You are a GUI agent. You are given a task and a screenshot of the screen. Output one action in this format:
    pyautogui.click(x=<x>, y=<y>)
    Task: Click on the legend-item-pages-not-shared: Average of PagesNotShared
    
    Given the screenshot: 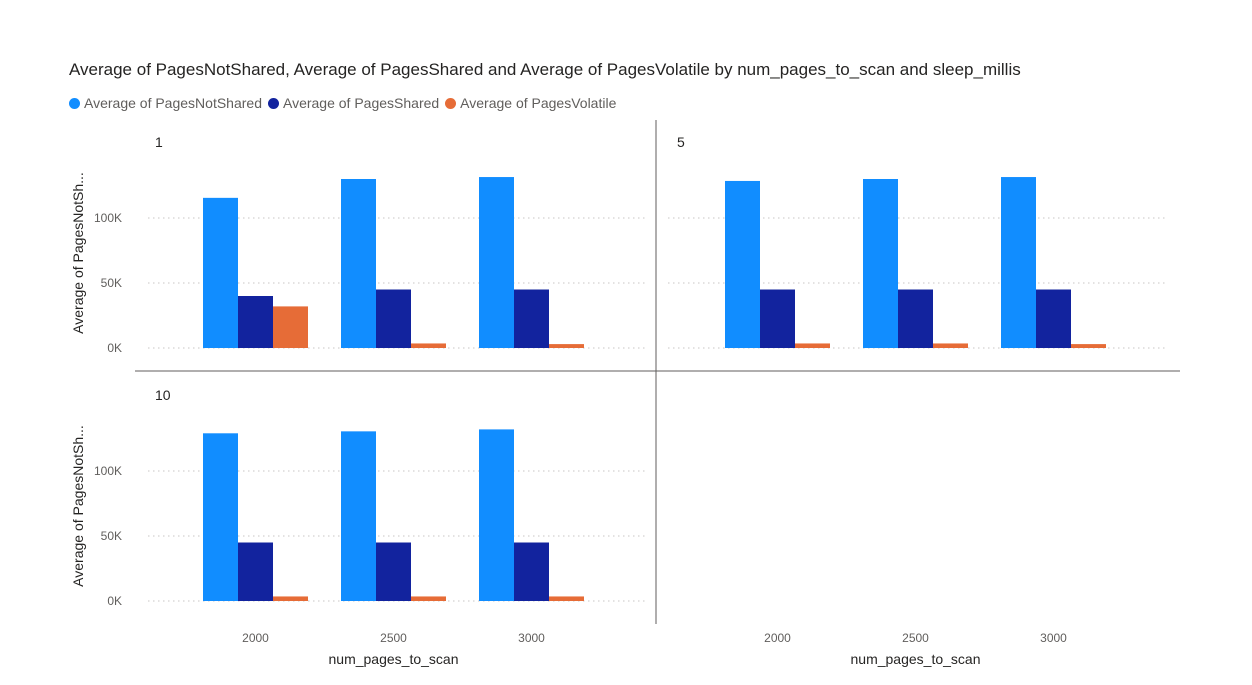 What is the action you would take?
    pyautogui.click(x=165, y=103)
    